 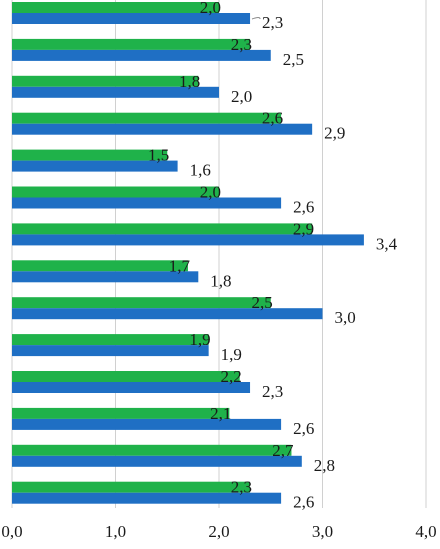 I want to click on data-label-green: 2,9, so click(x=303, y=228).